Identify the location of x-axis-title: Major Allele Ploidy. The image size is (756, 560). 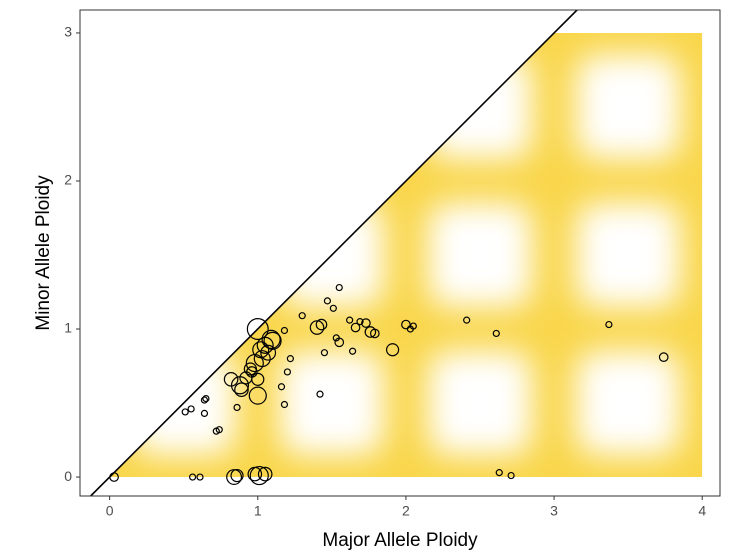
(400, 540).